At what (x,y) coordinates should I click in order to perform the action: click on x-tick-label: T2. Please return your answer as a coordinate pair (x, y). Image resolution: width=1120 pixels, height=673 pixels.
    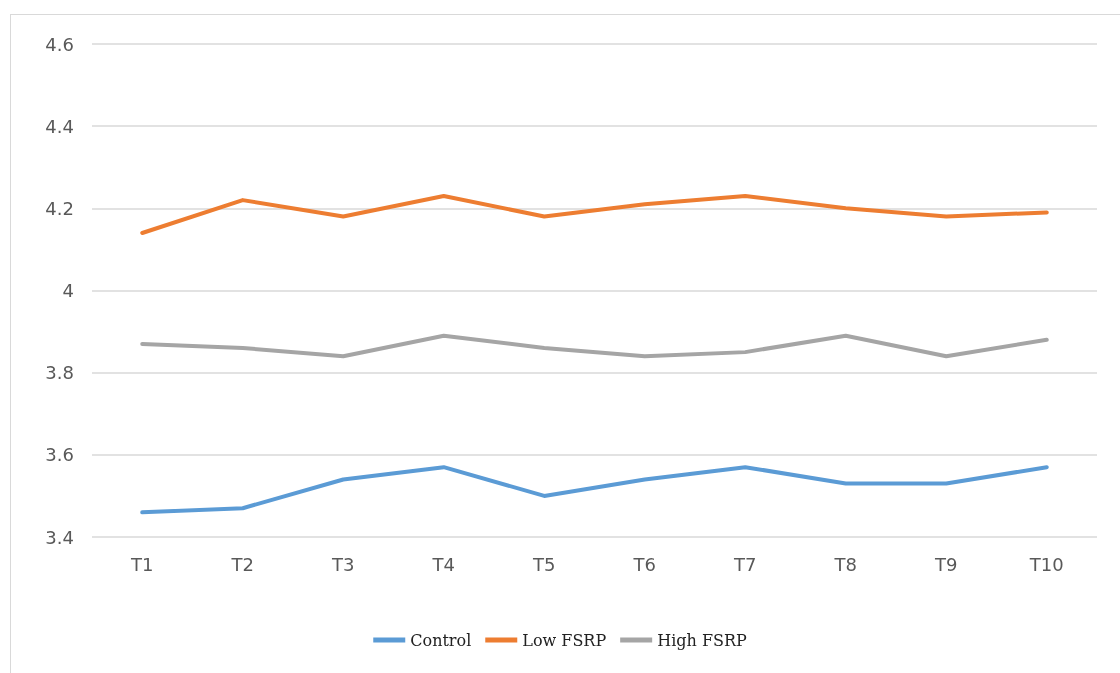
    Looking at the image, I should click on (242, 564).